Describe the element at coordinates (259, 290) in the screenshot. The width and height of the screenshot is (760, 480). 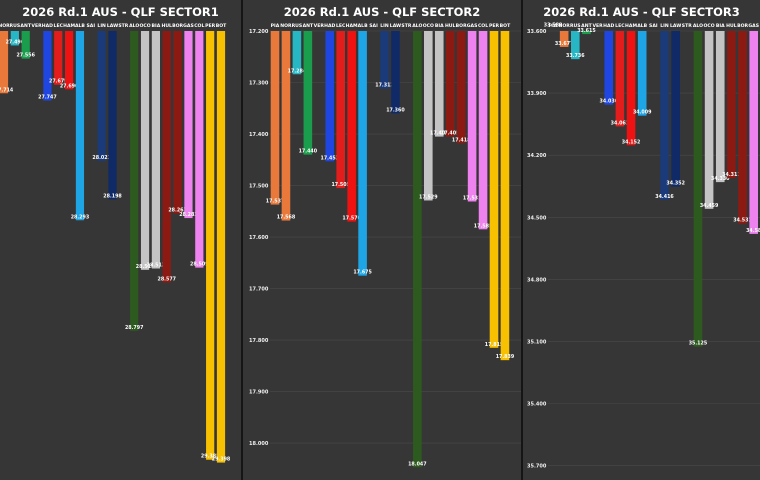
I see `y-tick-label: 17.700` at that location.